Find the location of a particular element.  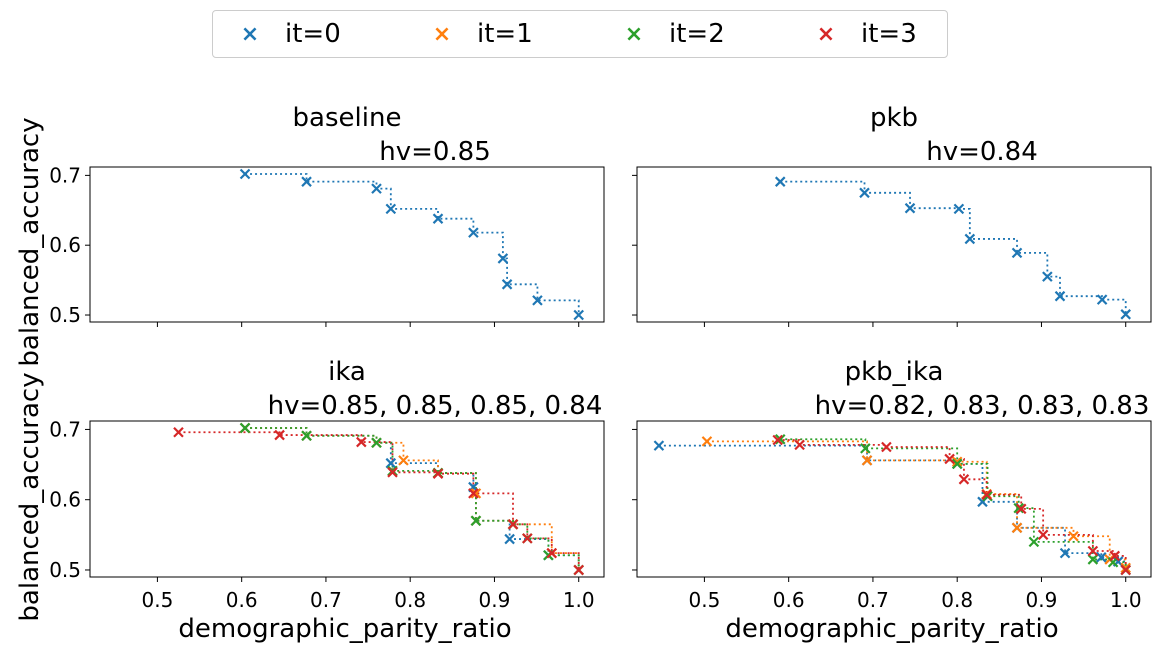

subplot-subtitle: hv=0.85 is located at coordinates (435, 152).